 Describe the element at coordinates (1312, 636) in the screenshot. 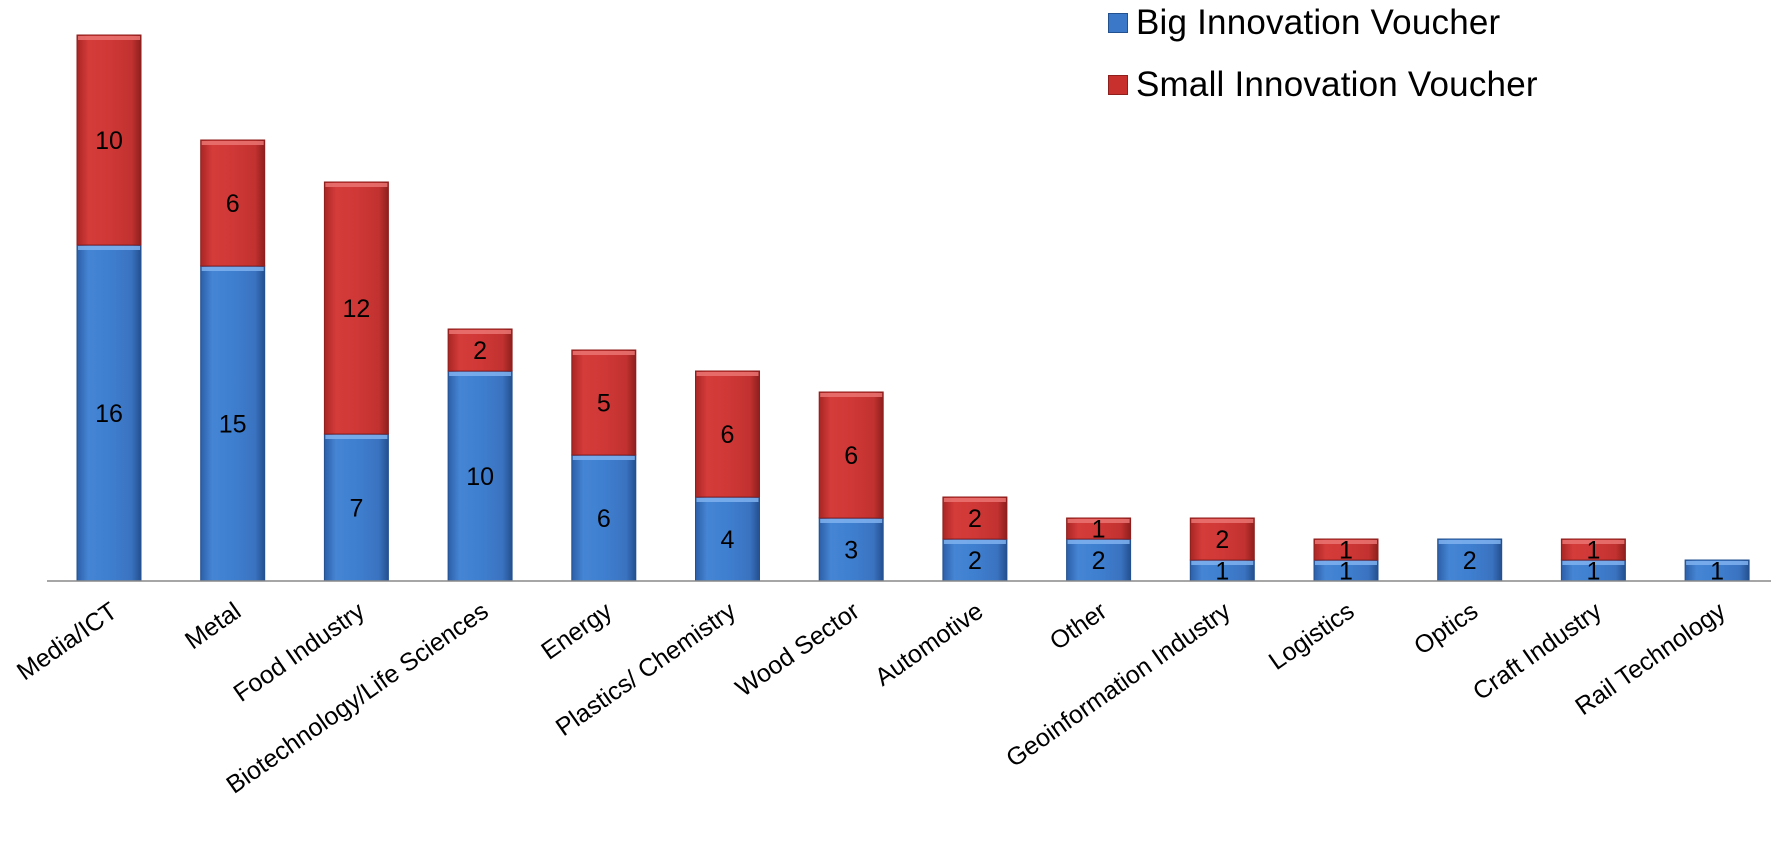

I see `category-label-logistics: Logistics` at that location.